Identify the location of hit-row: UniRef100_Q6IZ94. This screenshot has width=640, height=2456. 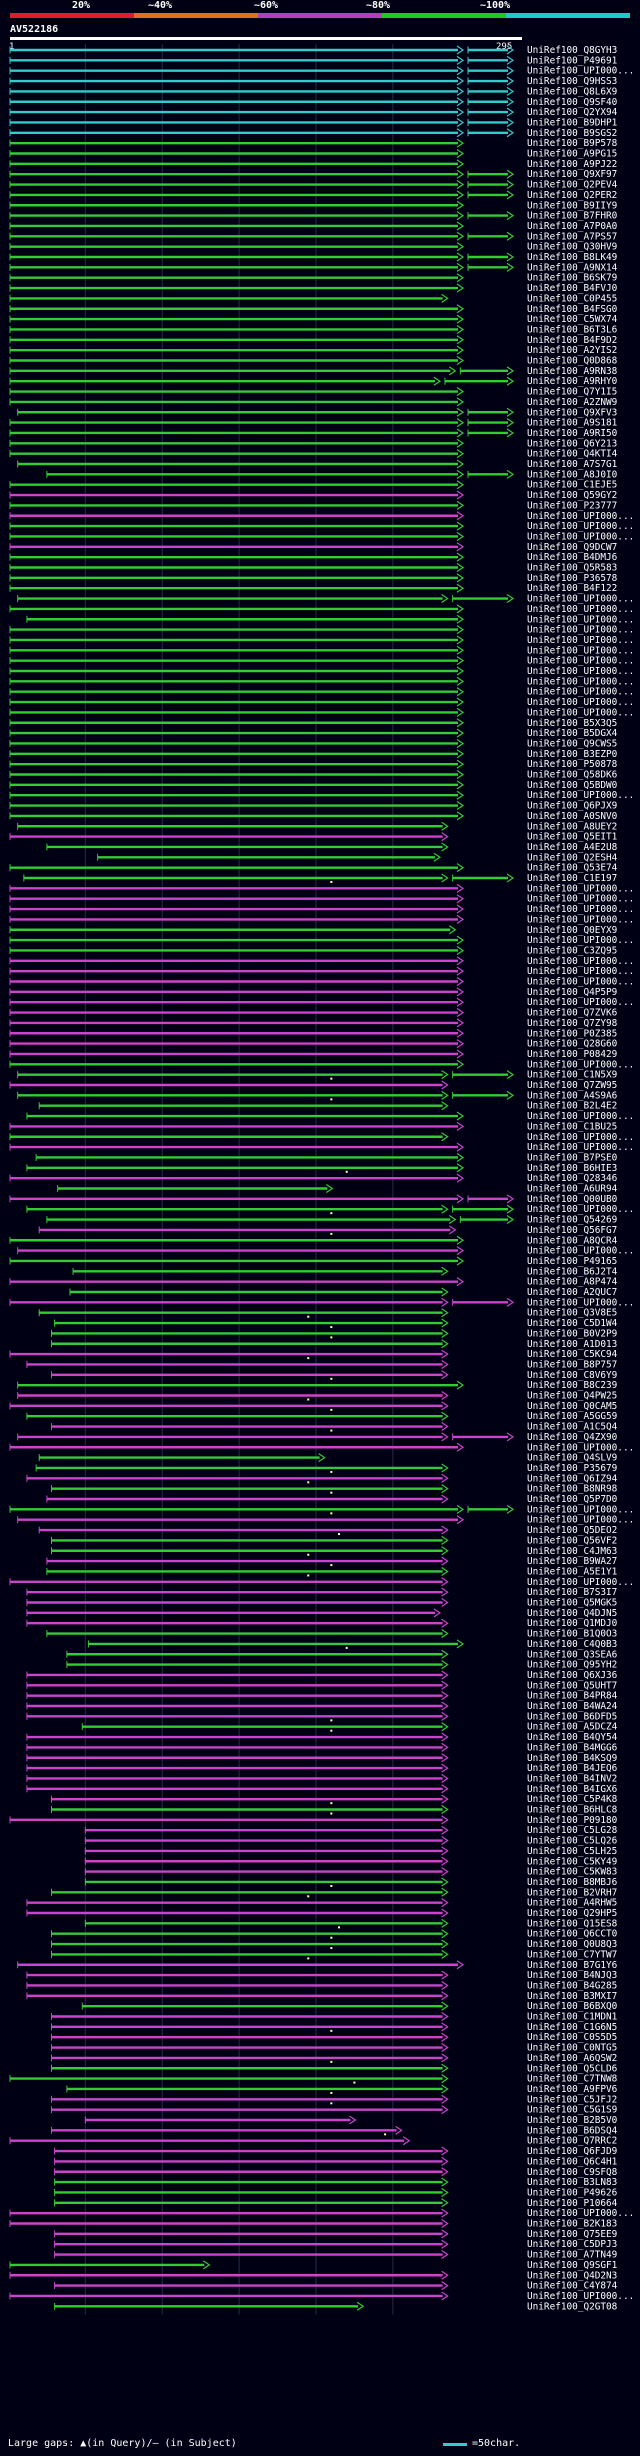
(322, 1478).